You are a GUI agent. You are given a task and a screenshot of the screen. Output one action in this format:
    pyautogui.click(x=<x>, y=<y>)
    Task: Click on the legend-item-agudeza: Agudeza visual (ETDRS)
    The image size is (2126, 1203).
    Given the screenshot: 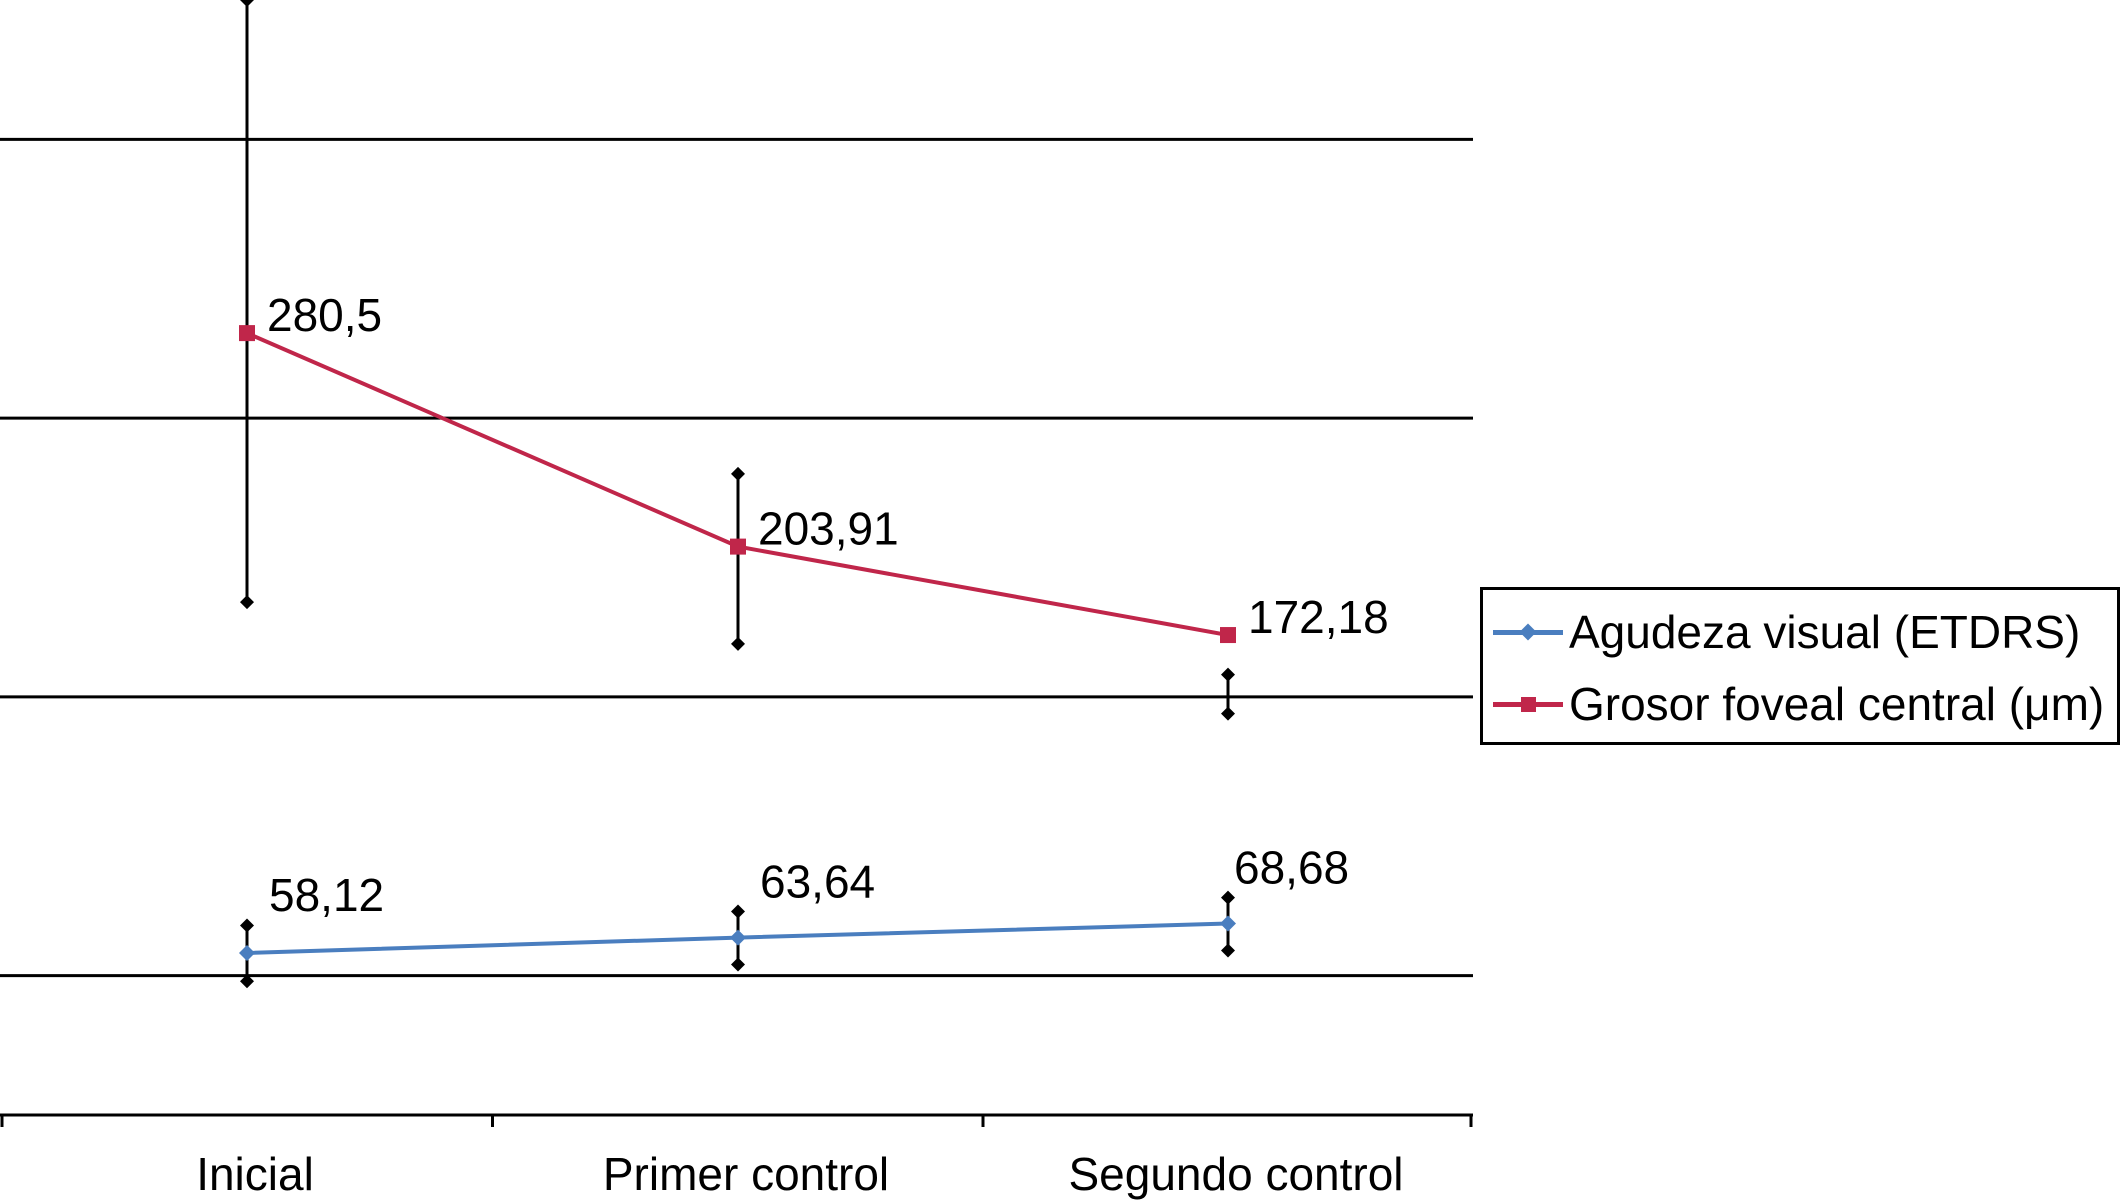 What is the action you would take?
    pyautogui.click(x=1786, y=632)
    